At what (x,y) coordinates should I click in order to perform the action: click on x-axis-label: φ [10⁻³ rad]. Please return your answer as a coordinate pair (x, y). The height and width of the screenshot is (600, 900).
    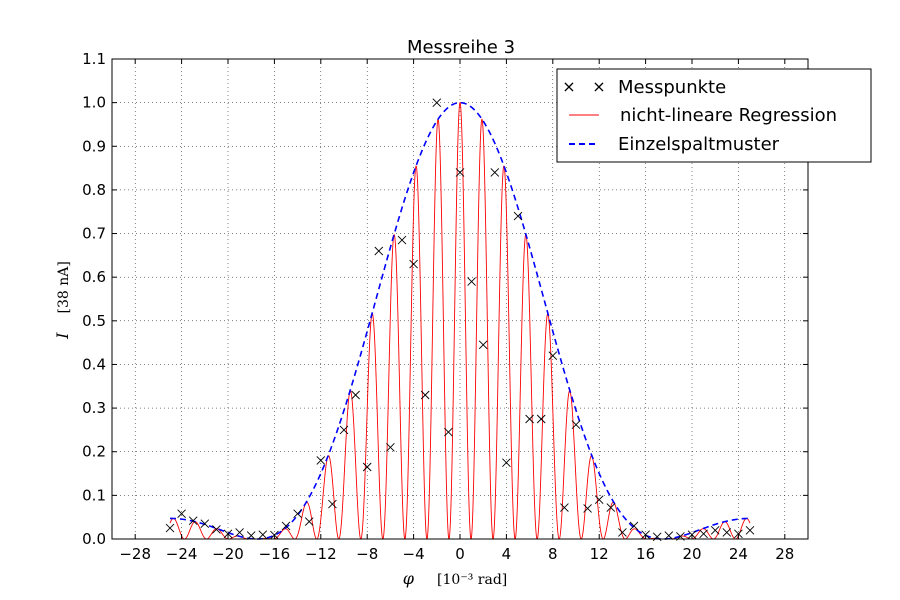
    Looking at the image, I should click on (455, 578).